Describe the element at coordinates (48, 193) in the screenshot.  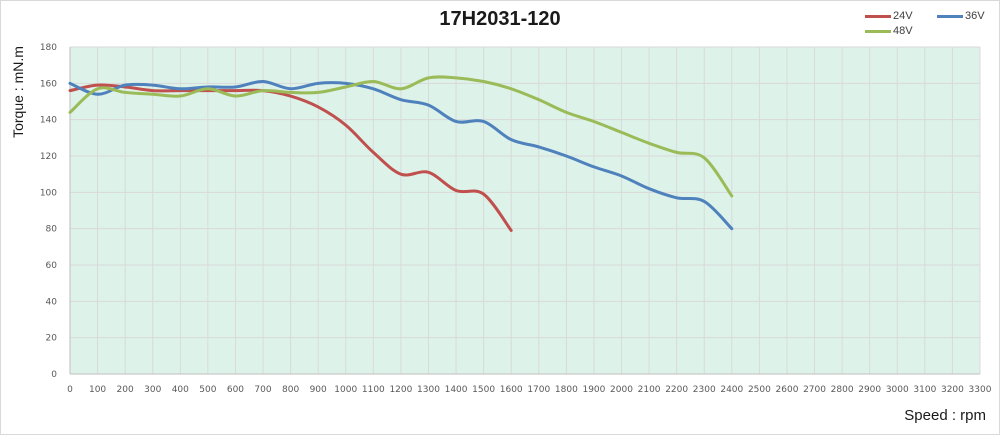
I see `y-tick-label: 100` at that location.